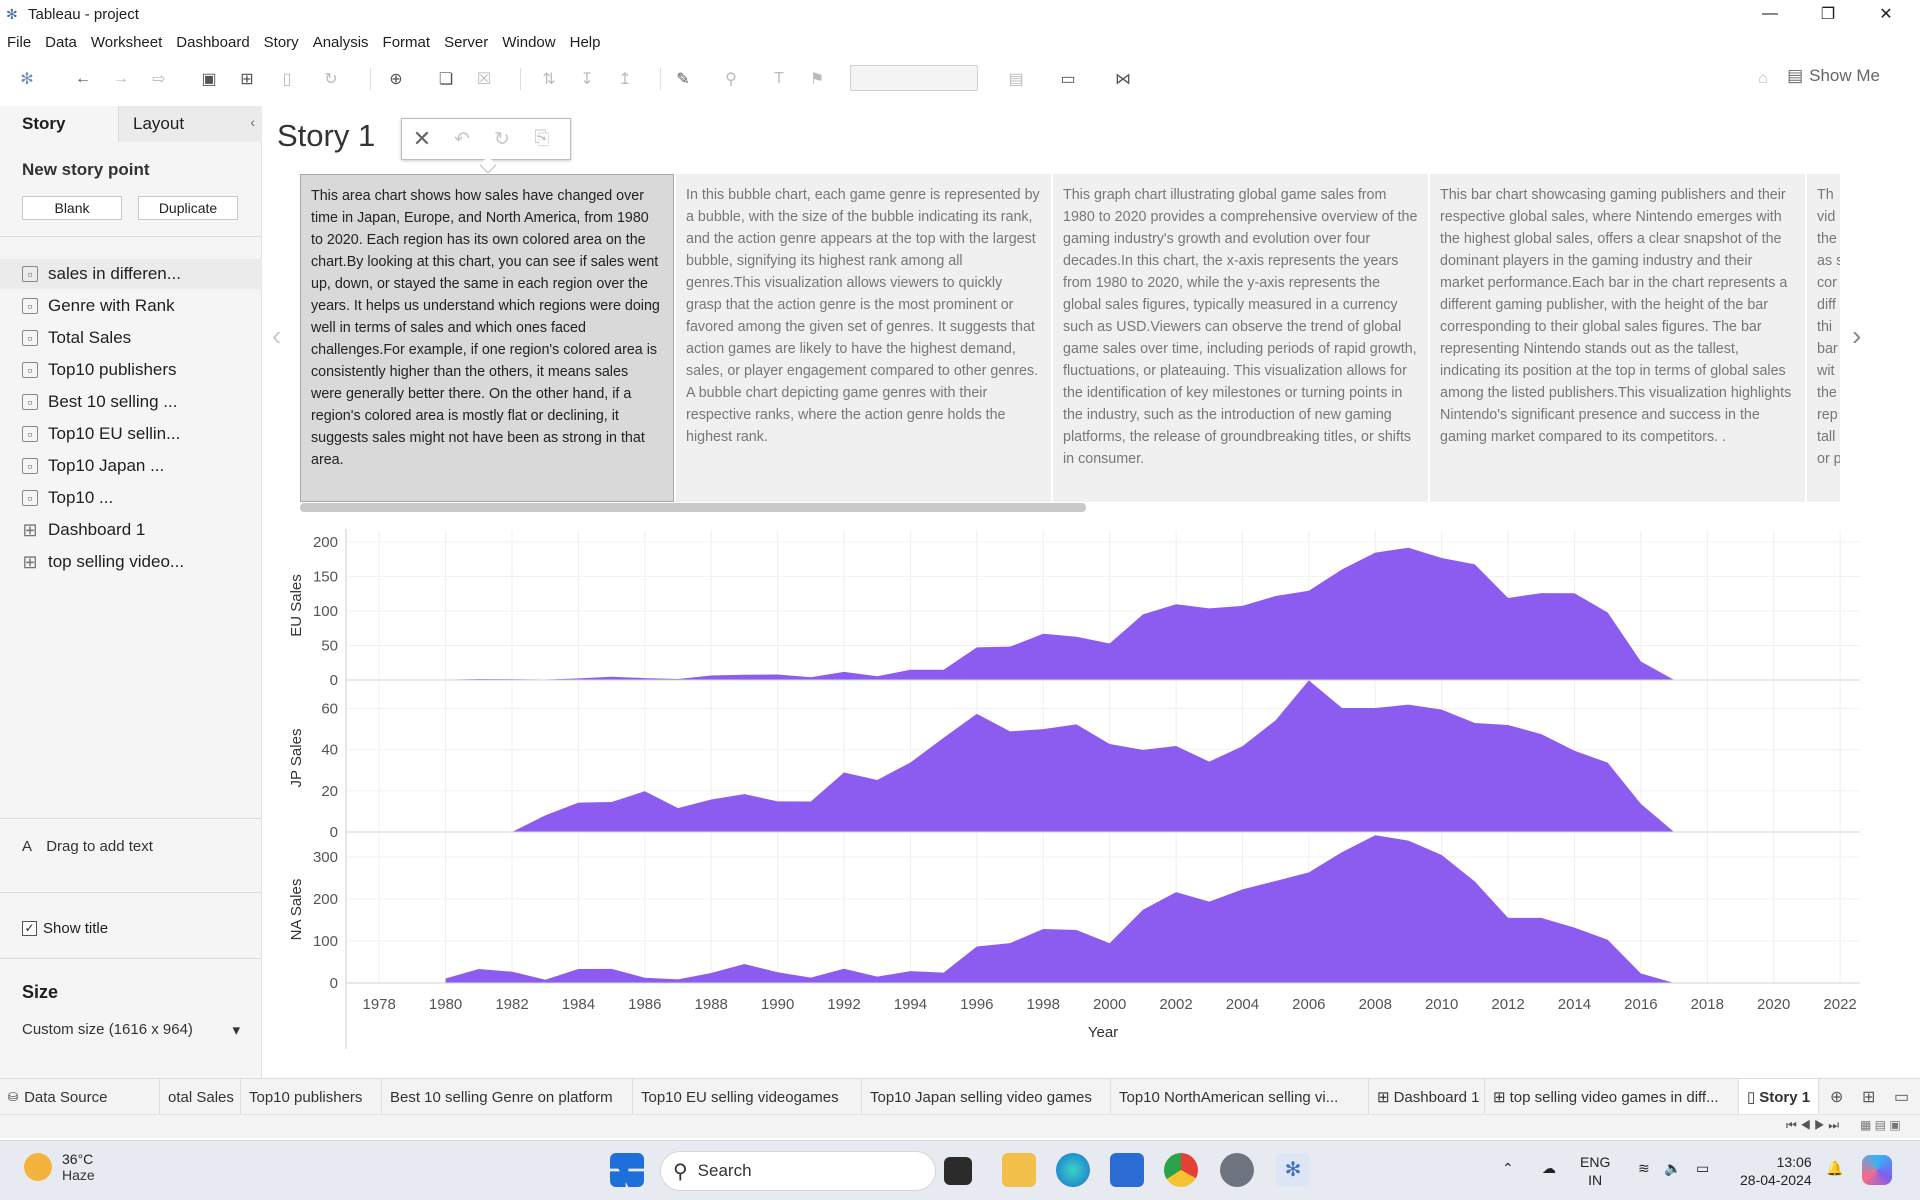 Image resolution: width=1920 pixels, height=1200 pixels. I want to click on next-story-point-icon: ›, so click(1857, 335).